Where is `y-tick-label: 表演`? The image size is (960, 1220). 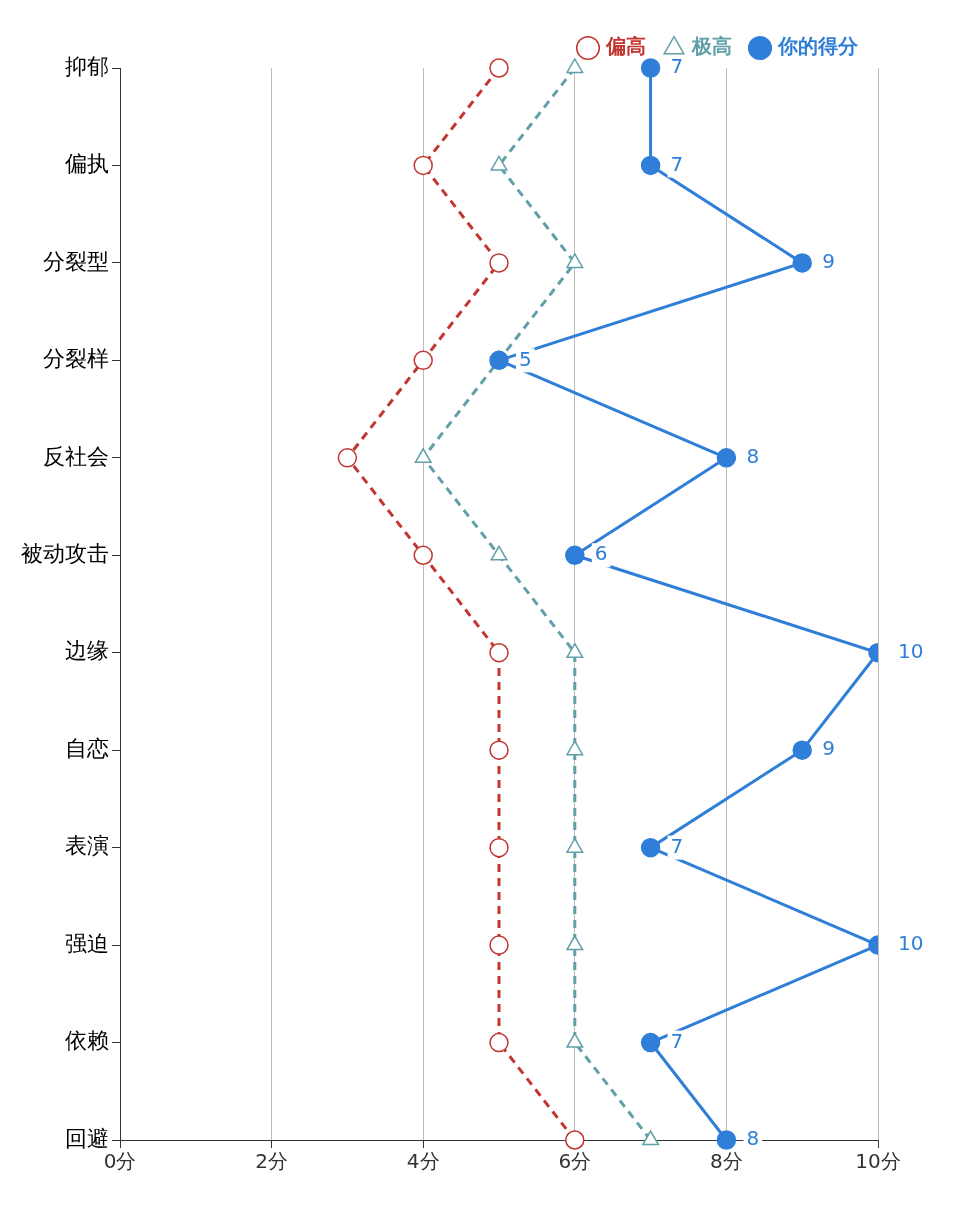
y-tick-label: 表演 is located at coordinates (87, 846).